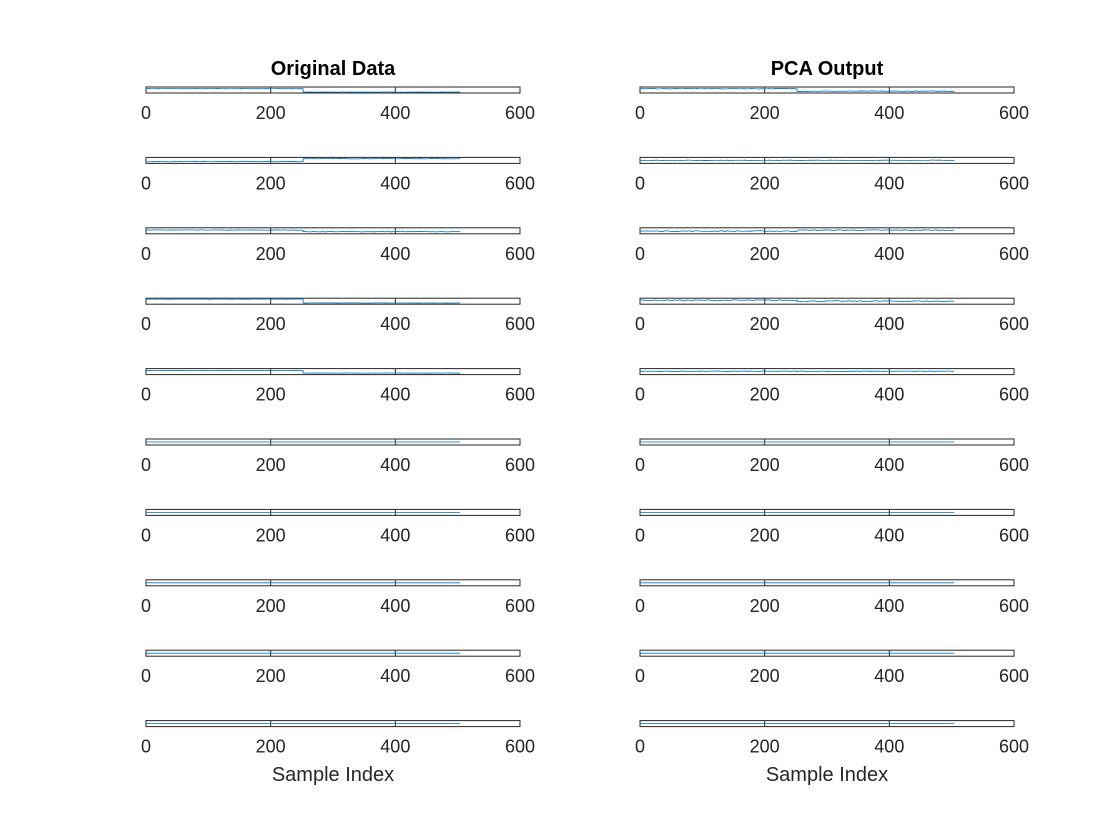 This screenshot has height=840, width=1120. What do you see at coordinates (333, 775) in the screenshot?
I see `left-x-axis-label: Sample Index` at bounding box center [333, 775].